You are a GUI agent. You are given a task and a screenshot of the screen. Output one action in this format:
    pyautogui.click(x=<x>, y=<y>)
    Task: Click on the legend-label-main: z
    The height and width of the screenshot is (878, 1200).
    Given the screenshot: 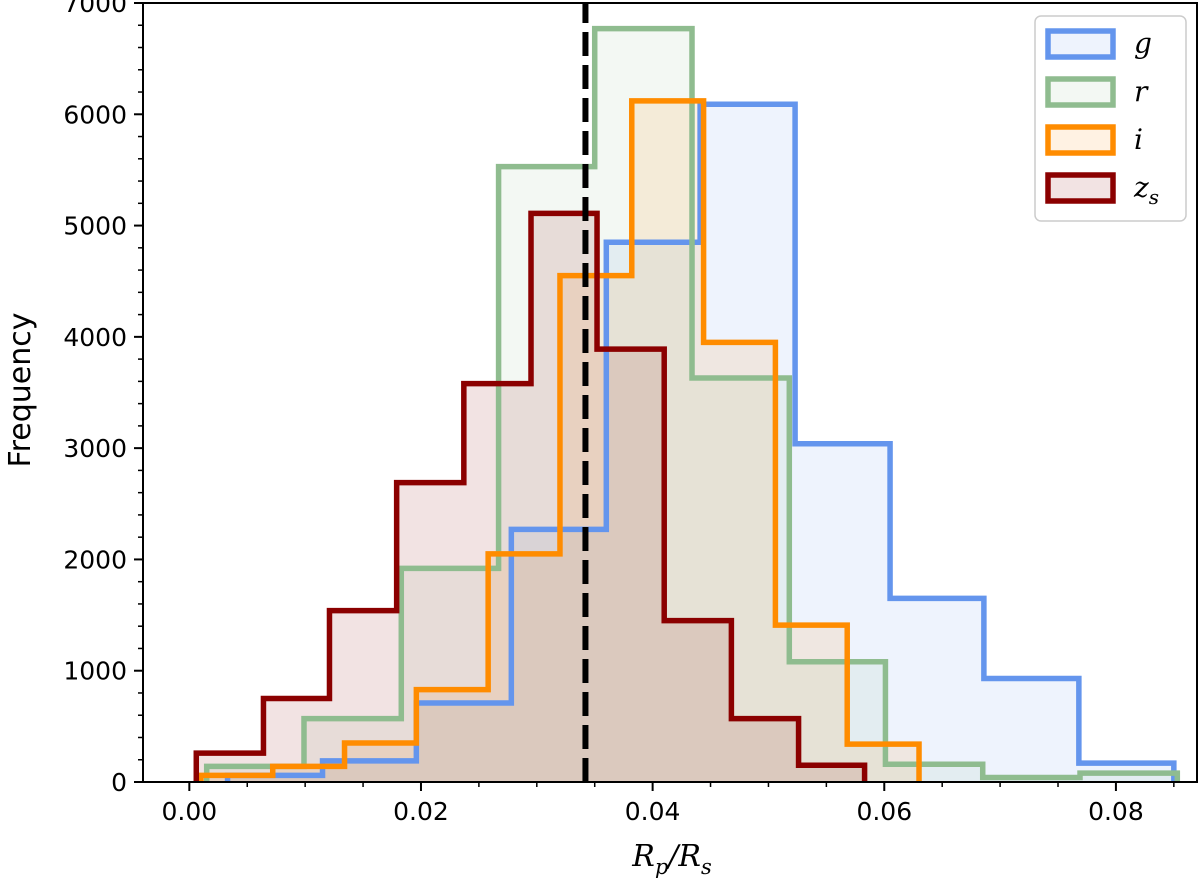 What is the action you would take?
    pyautogui.click(x=1141, y=187)
    